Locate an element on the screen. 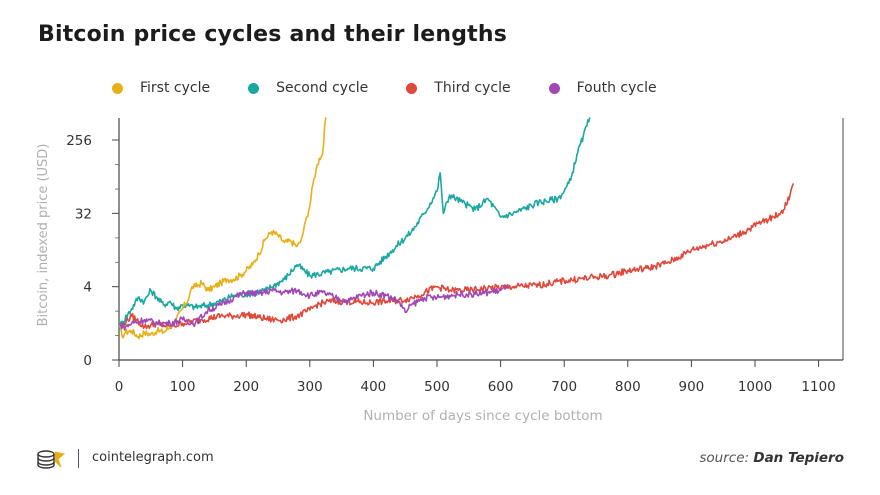  legend-item-second-cycle: Second cycle is located at coordinates (308, 88).